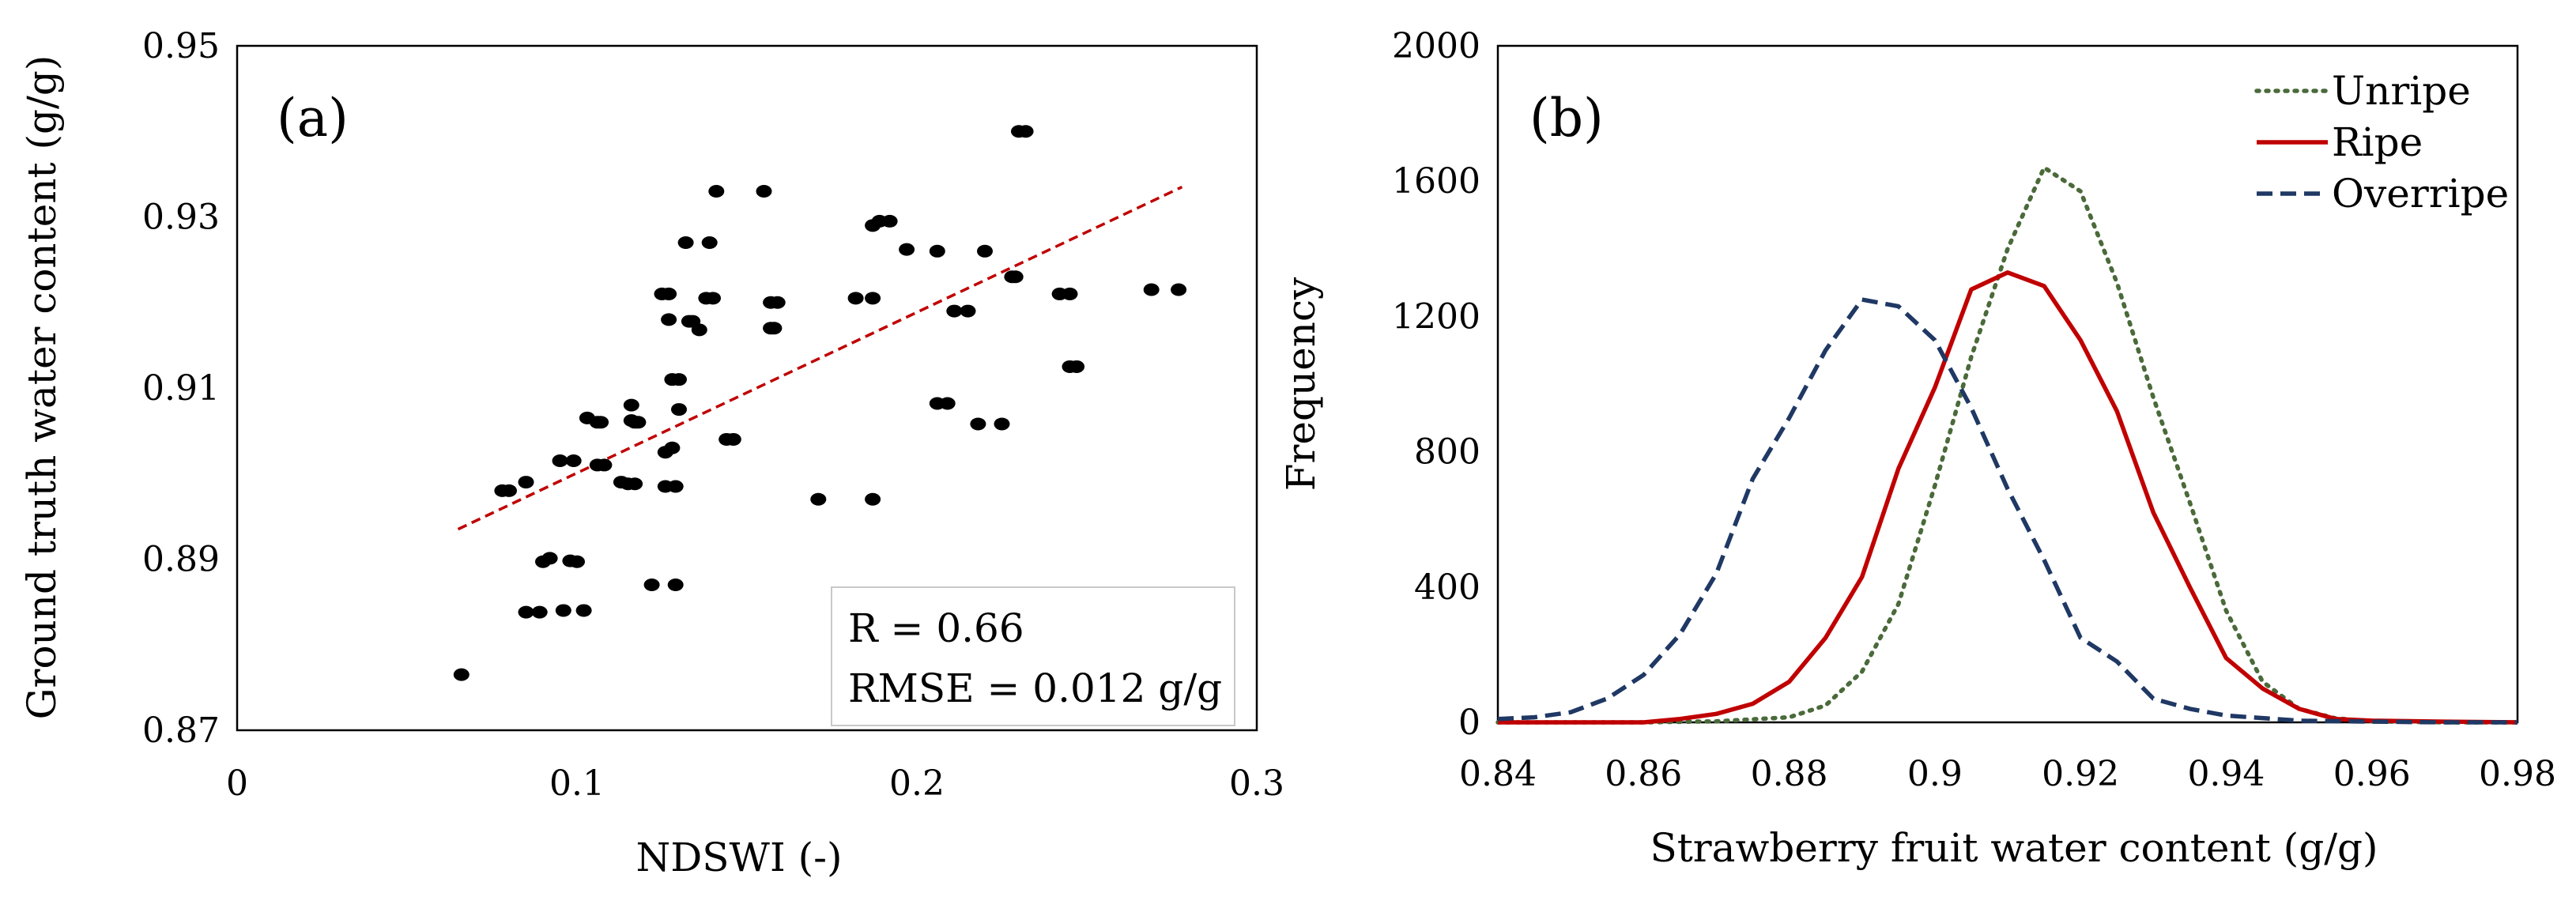 The image size is (2576, 897). I want to click on scatter-x-axis-label: NDSWI (-), so click(739, 857).